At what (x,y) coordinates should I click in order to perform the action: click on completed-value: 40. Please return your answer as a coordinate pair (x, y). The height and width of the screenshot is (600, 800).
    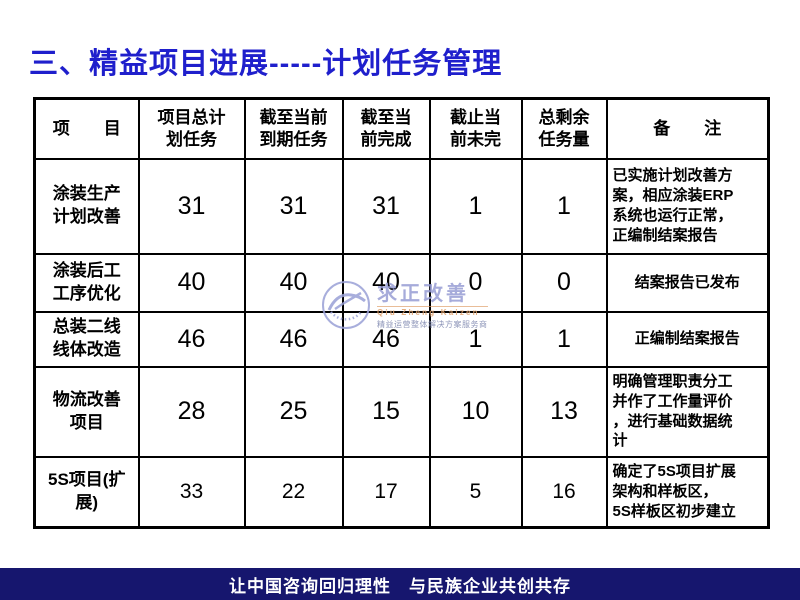
    Looking at the image, I should click on (386, 282).